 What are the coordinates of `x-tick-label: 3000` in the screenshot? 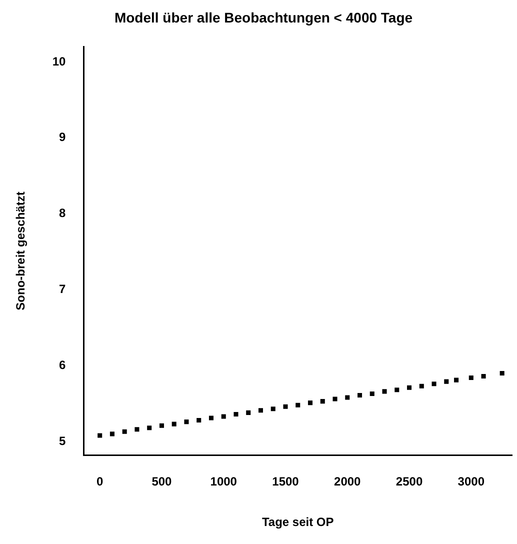 It's located at (471, 481).